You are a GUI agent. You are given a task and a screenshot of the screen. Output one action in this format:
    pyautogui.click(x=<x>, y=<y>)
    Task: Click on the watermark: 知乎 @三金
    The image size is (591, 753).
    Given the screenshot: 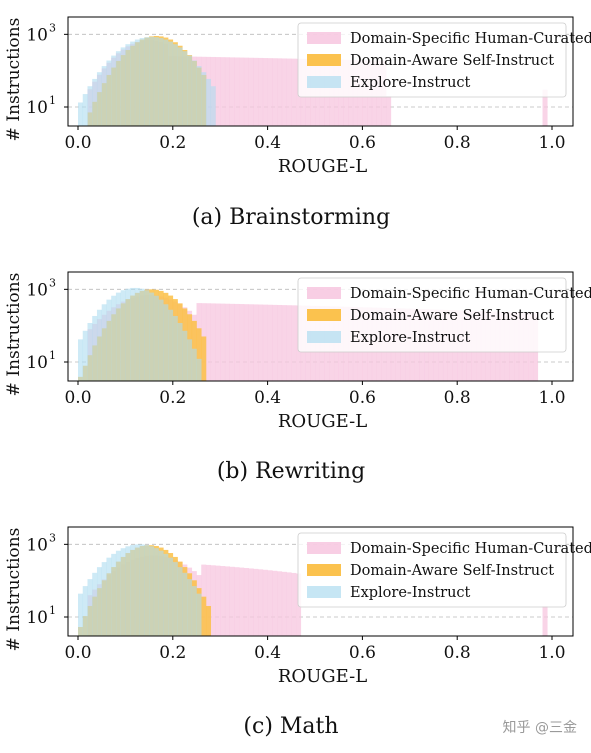 What is the action you would take?
    pyautogui.click(x=539, y=728)
    